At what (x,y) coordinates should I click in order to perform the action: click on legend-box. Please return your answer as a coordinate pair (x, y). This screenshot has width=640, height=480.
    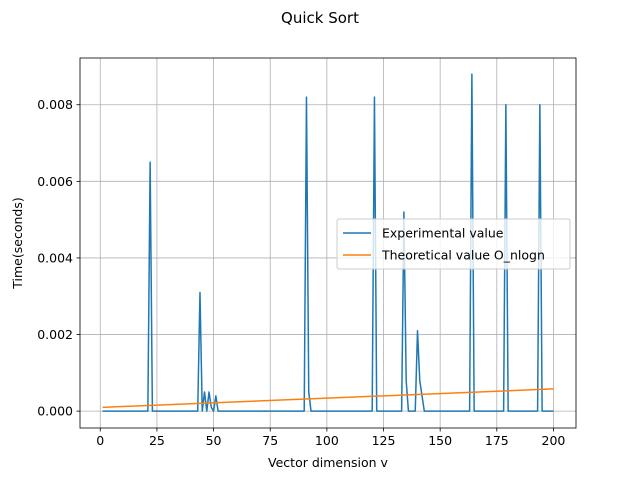
    Looking at the image, I should click on (453, 244).